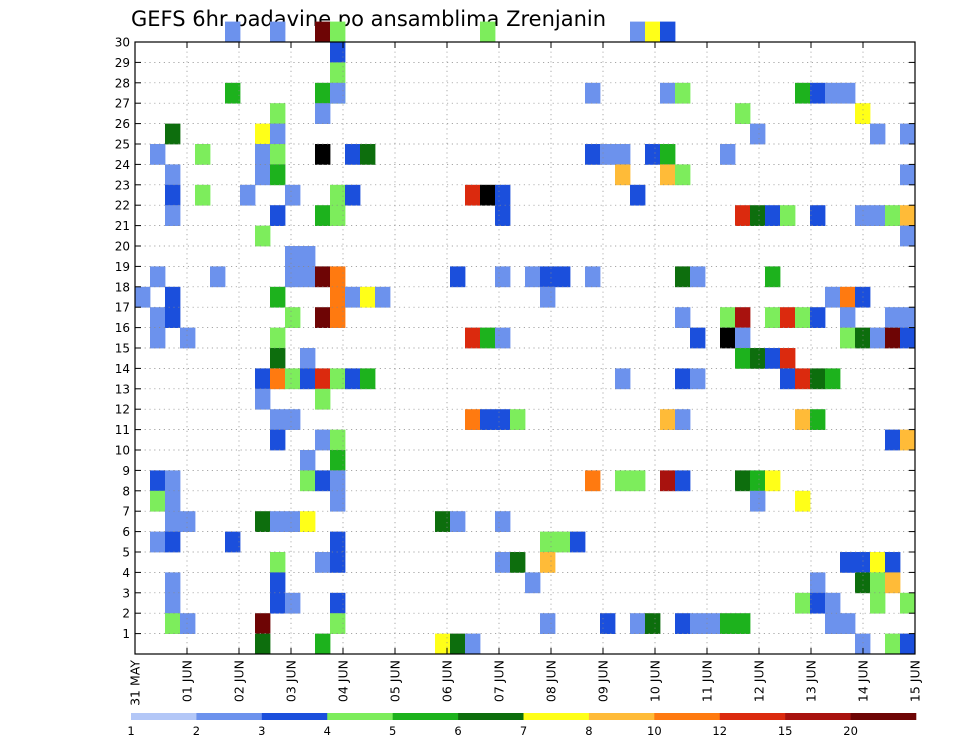  I want to click on y-tick-label: 30, so click(122, 43).